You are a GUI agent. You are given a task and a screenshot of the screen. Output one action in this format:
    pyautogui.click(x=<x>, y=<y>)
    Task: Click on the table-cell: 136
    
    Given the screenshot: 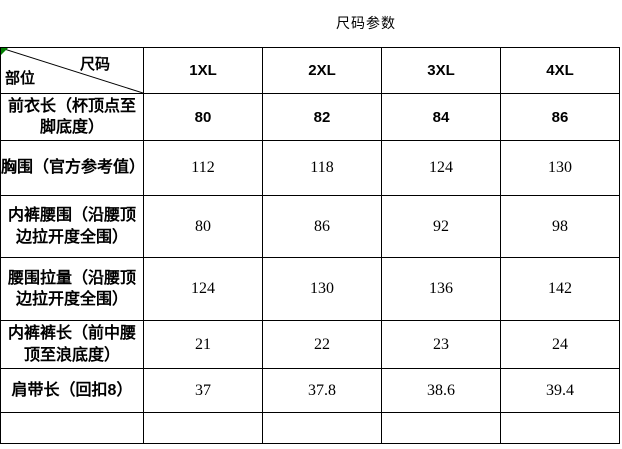 What is the action you would take?
    pyautogui.click(x=441, y=289)
    